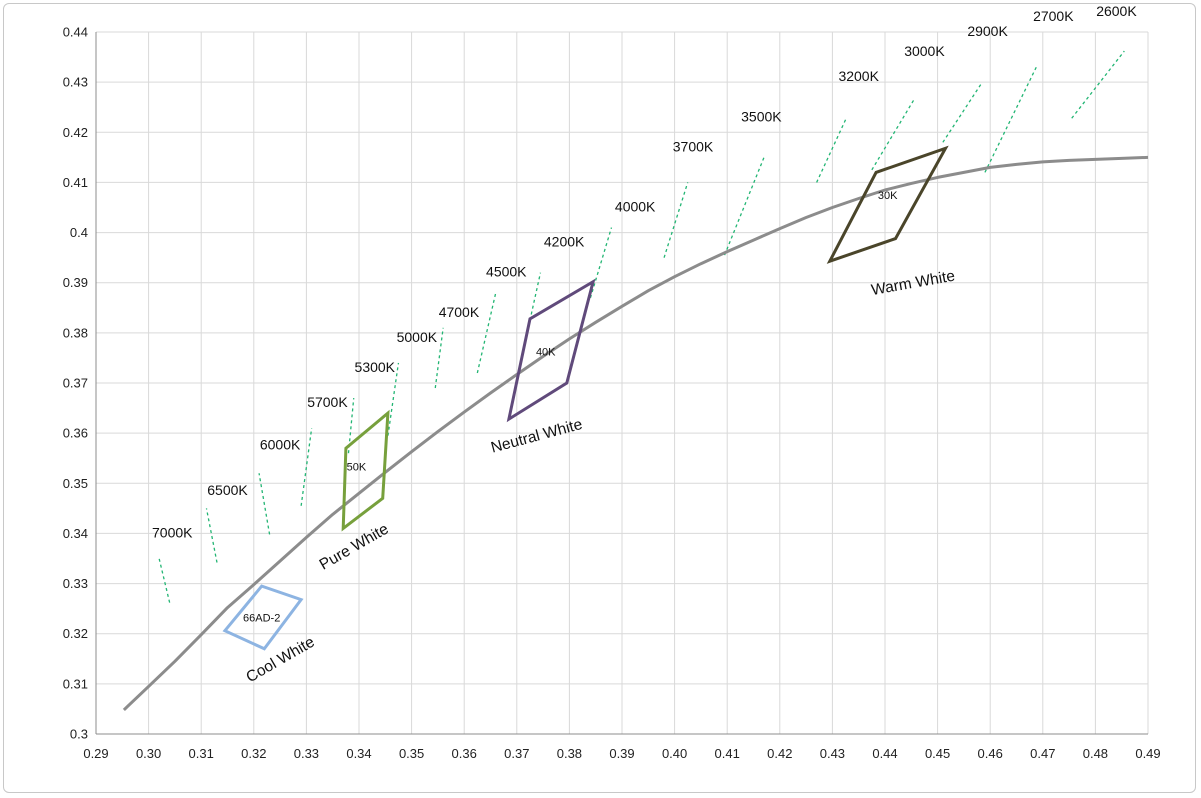 This screenshot has height=798, width=1201. What do you see at coordinates (536, 436) in the screenshot?
I see `region-label-neutral-white: Neutral White` at bounding box center [536, 436].